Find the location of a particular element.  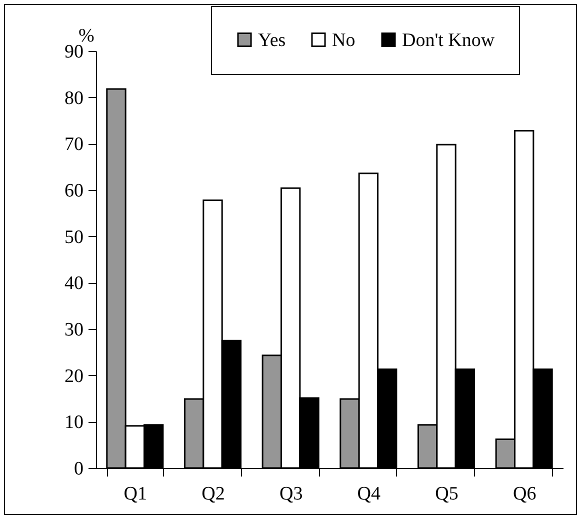

x-tick-label: Q4 is located at coordinates (369, 494).